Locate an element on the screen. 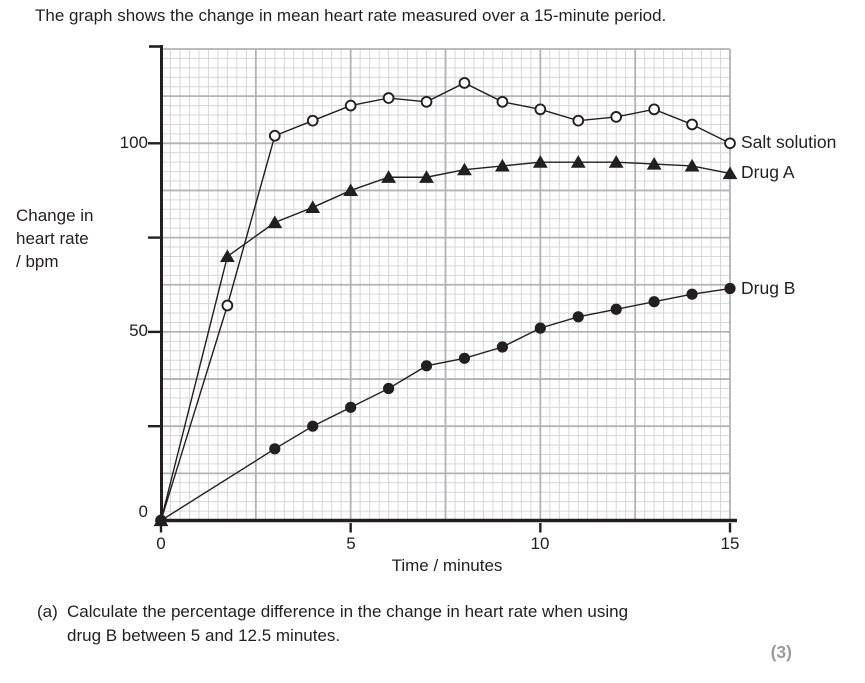 The image size is (865, 683). x-tick-label-5: 5 is located at coordinates (351, 543).